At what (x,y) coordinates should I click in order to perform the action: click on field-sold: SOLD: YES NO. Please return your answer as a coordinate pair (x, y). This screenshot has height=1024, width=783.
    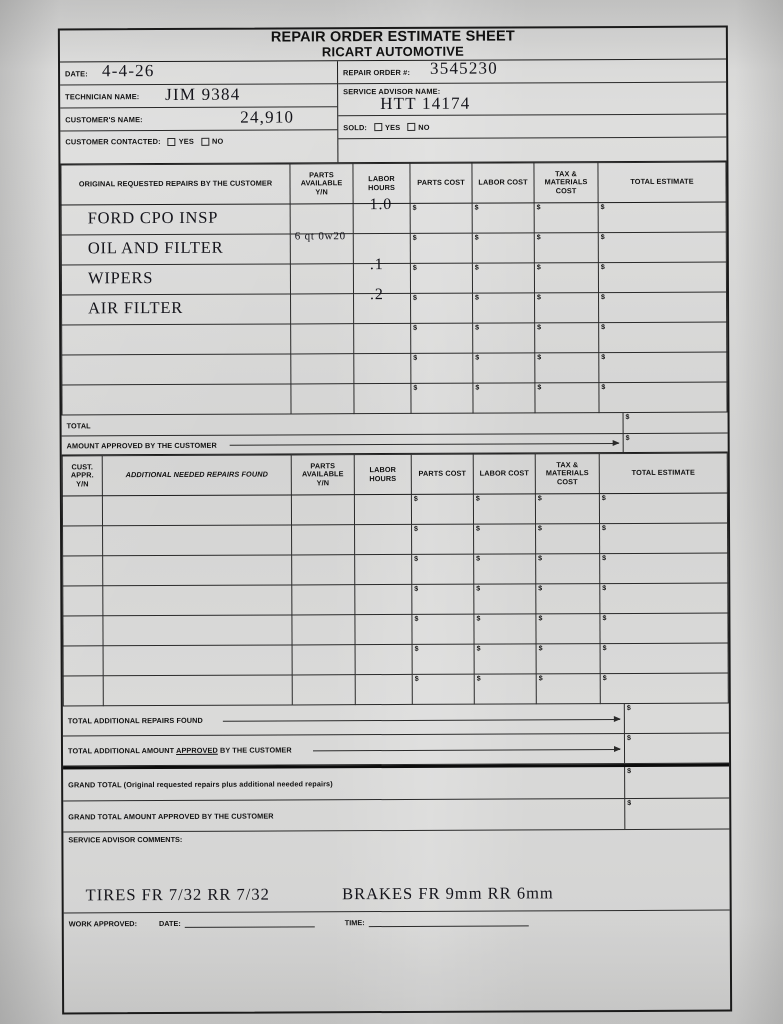
    Looking at the image, I should click on (532, 127).